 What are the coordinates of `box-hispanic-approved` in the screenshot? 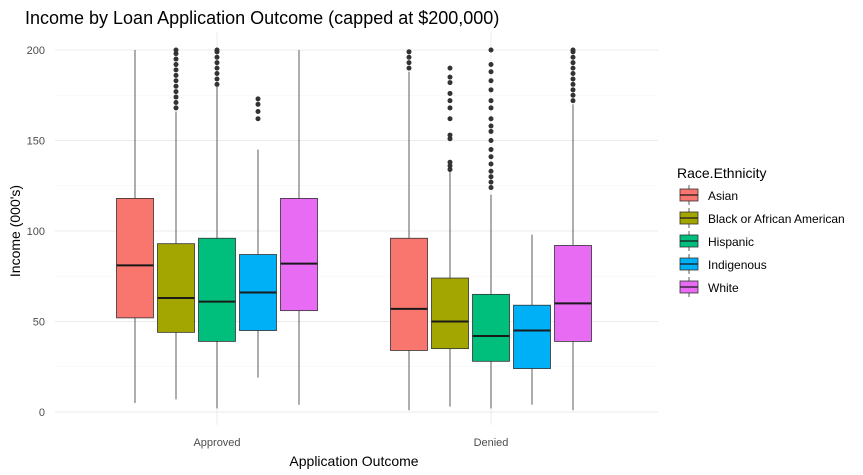 It's located at (217, 228).